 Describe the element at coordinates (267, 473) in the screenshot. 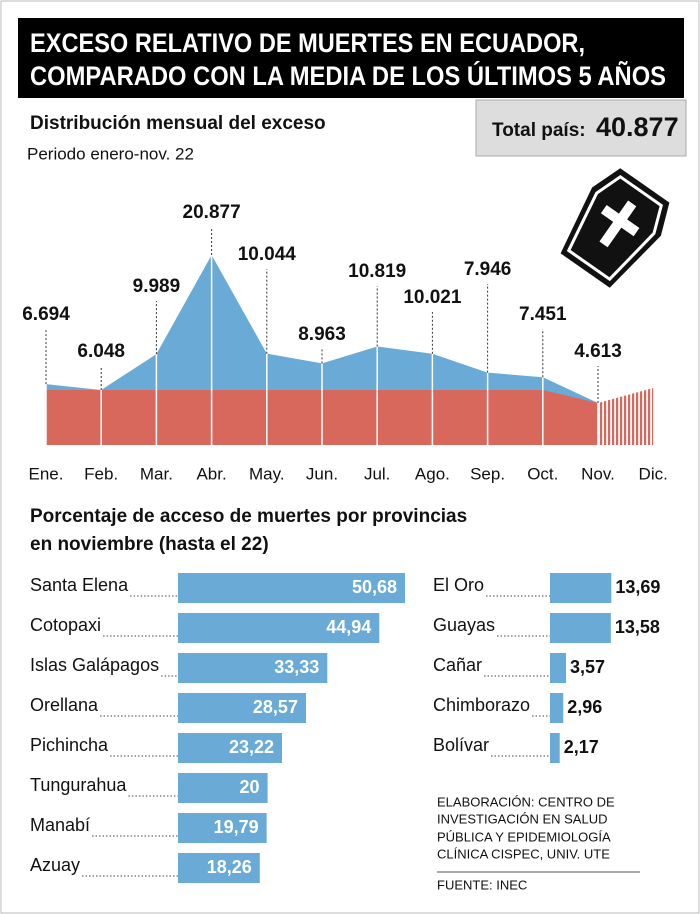

I see `x-tick-label: May.` at that location.